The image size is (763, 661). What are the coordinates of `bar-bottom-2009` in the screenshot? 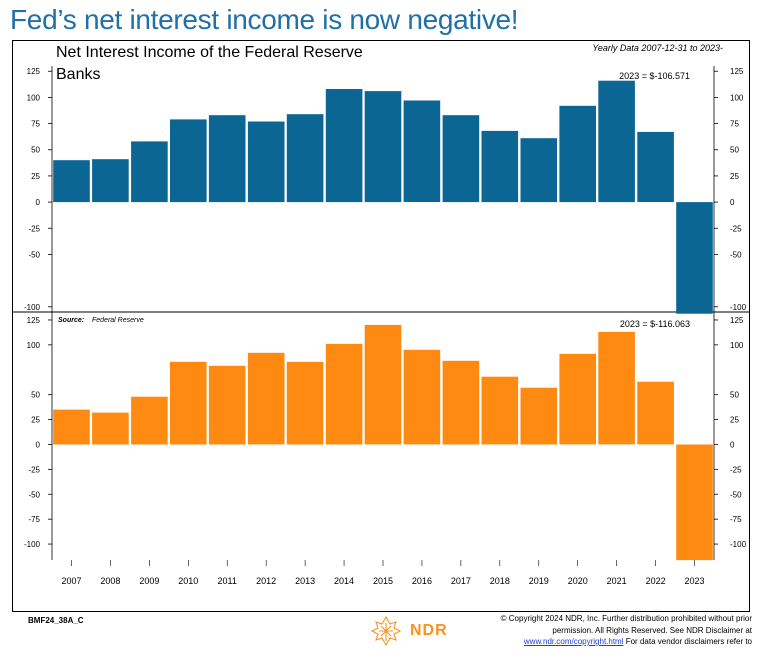 It's located at (149, 420).